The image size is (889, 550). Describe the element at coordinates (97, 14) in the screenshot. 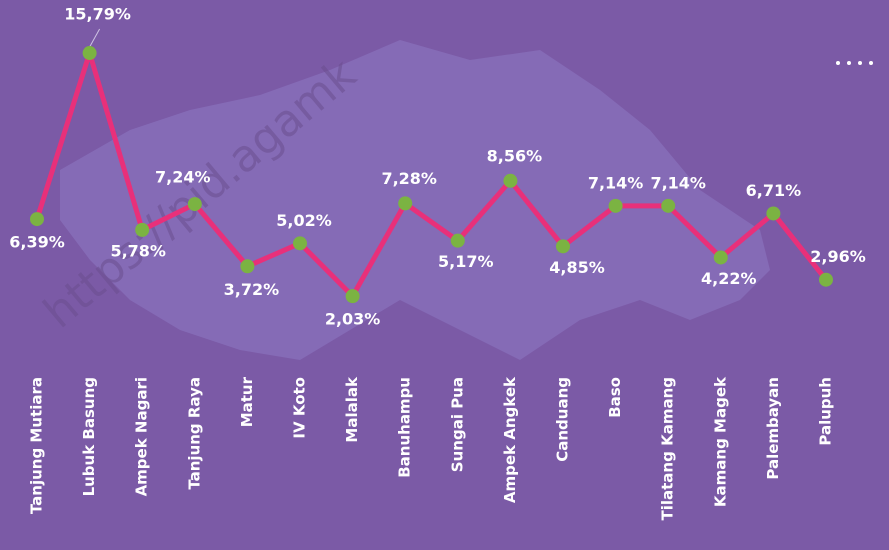

I see `value-label: 15,79%` at that location.